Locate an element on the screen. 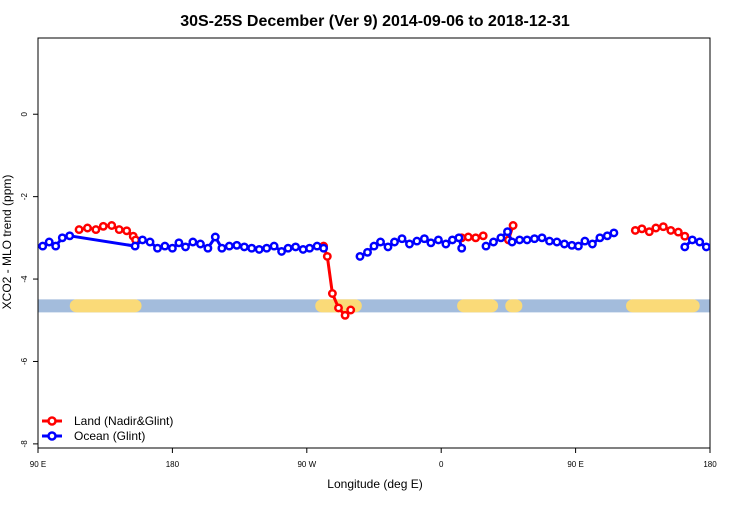  legend-ocean-marker is located at coordinates (52, 436).